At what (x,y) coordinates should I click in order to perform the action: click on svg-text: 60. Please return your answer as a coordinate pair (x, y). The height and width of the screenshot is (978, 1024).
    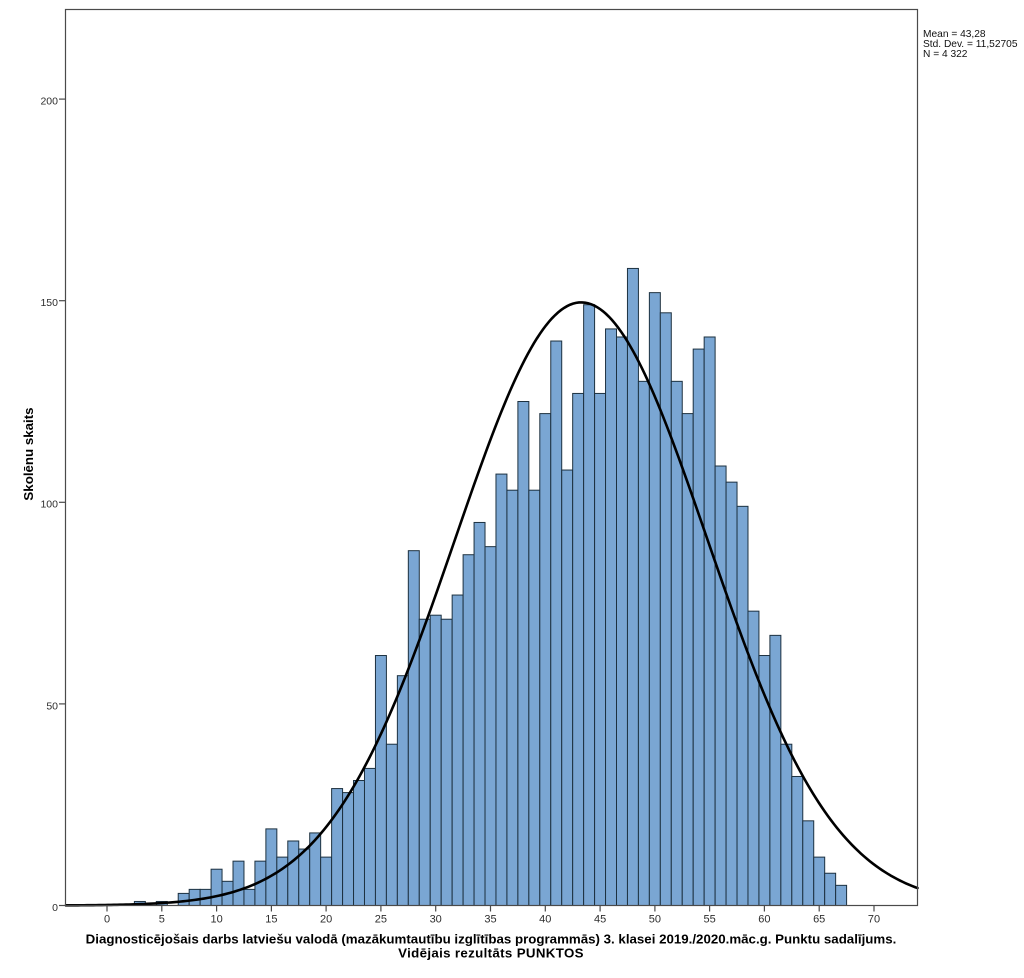
    Looking at the image, I should click on (764, 919).